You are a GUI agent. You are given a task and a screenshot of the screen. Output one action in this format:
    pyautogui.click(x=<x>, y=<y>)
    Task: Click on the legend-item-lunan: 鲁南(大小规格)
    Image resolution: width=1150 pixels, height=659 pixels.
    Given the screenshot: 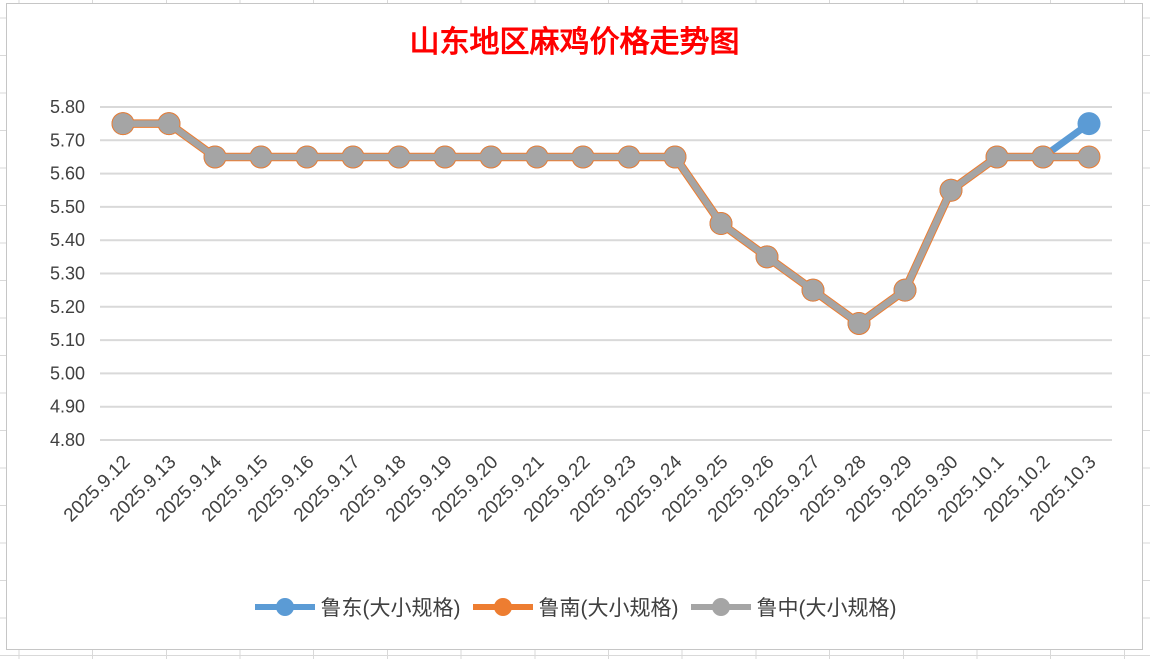 What is the action you would take?
    pyautogui.click(x=575, y=607)
    